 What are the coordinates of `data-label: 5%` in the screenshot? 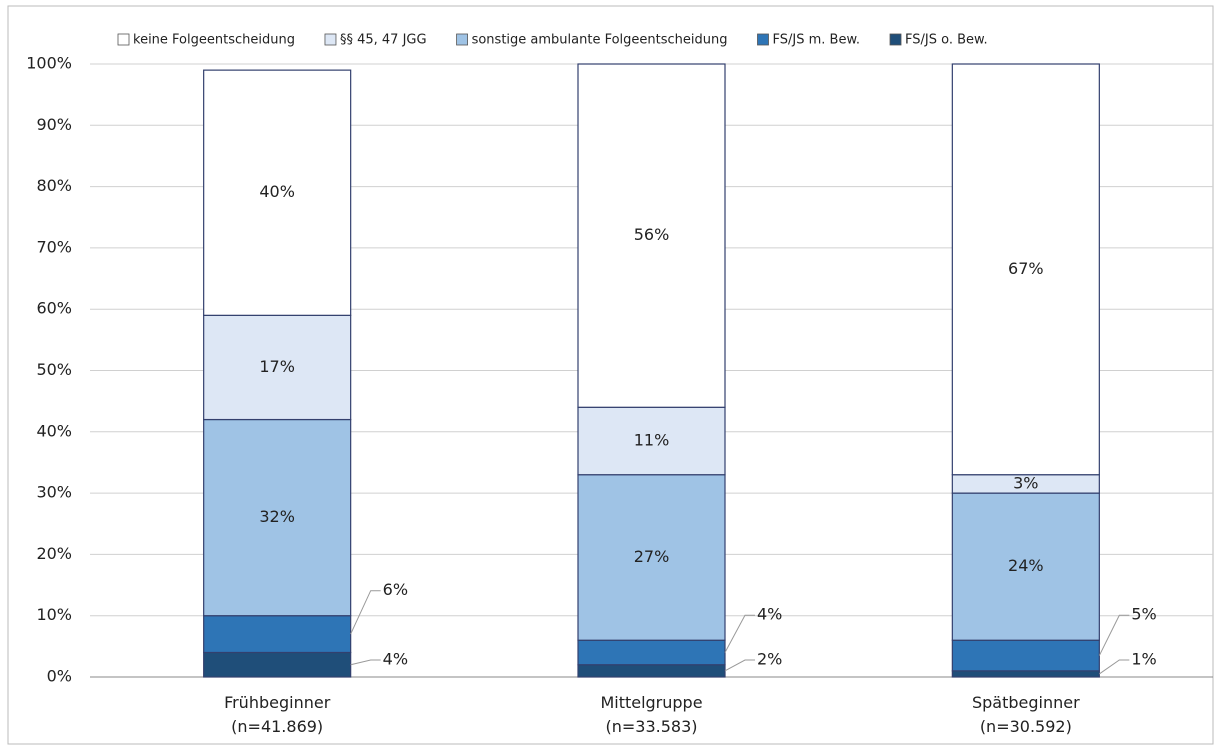 It's located at (1143, 614).